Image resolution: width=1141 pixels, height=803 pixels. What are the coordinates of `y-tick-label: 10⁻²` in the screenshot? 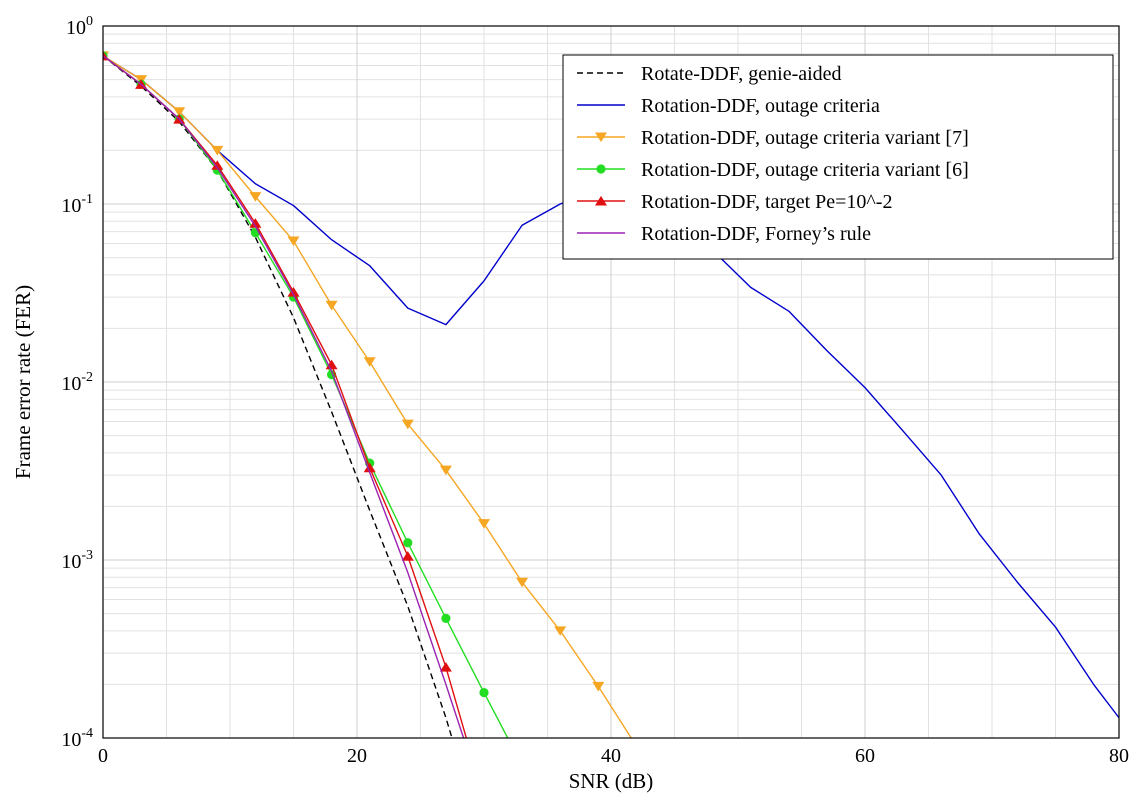 It's located at (77, 382).